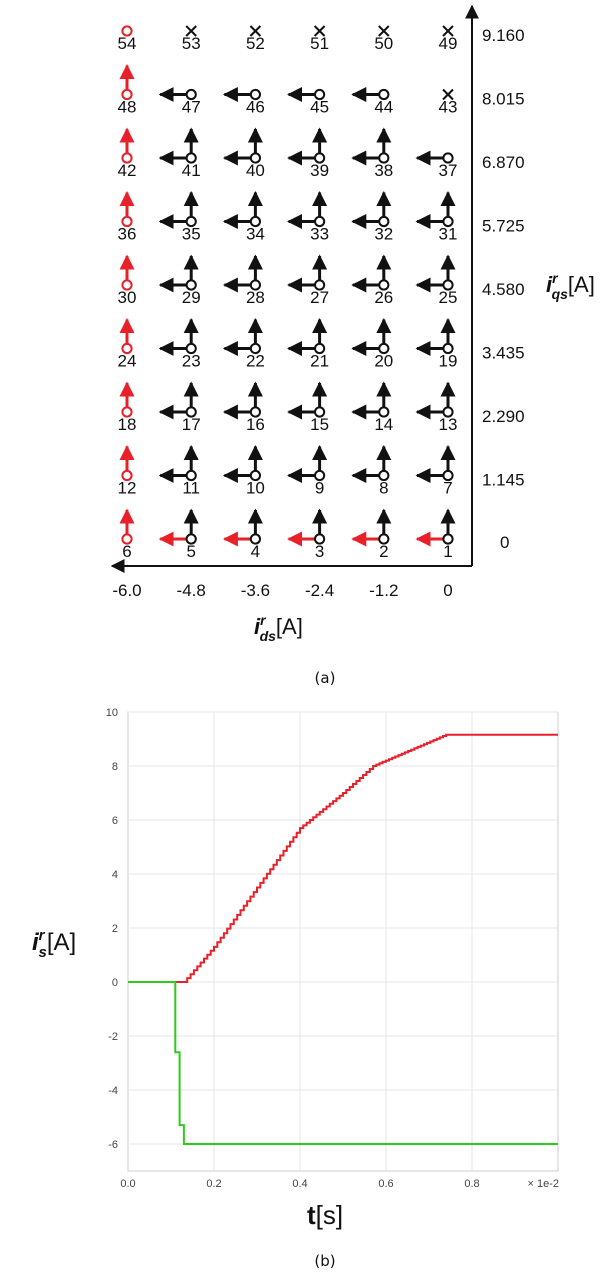 The width and height of the screenshot is (614, 1281). What do you see at coordinates (179, 153) in the screenshot?
I see `state-node-41: 41` at bounding box center [179, 153].